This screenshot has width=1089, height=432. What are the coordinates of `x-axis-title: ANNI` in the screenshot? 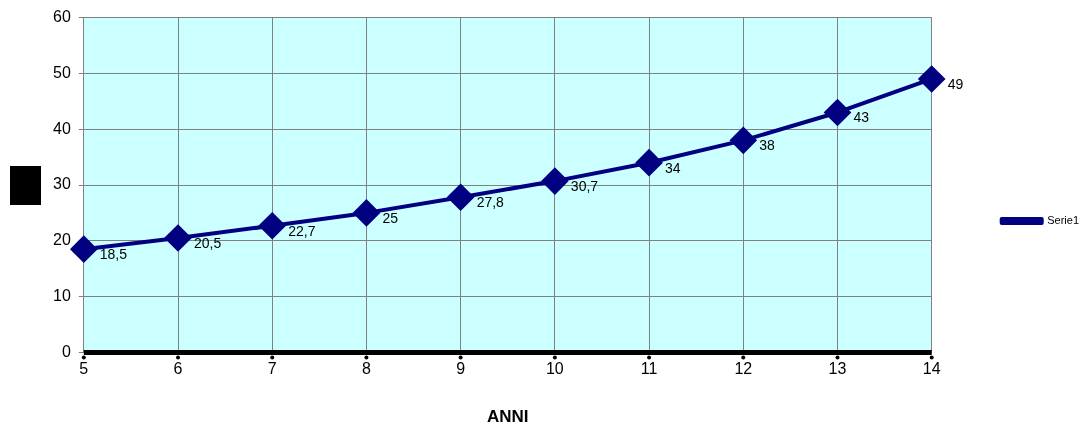 It's located at (507, 417).